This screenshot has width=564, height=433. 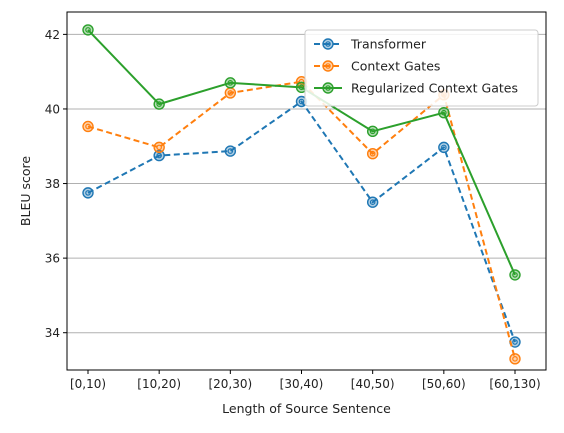 What do you see at coordinates (444, 384) in the screenshot?
I see `x-tick-label: [50,60)` at bounding box center [444, 384].